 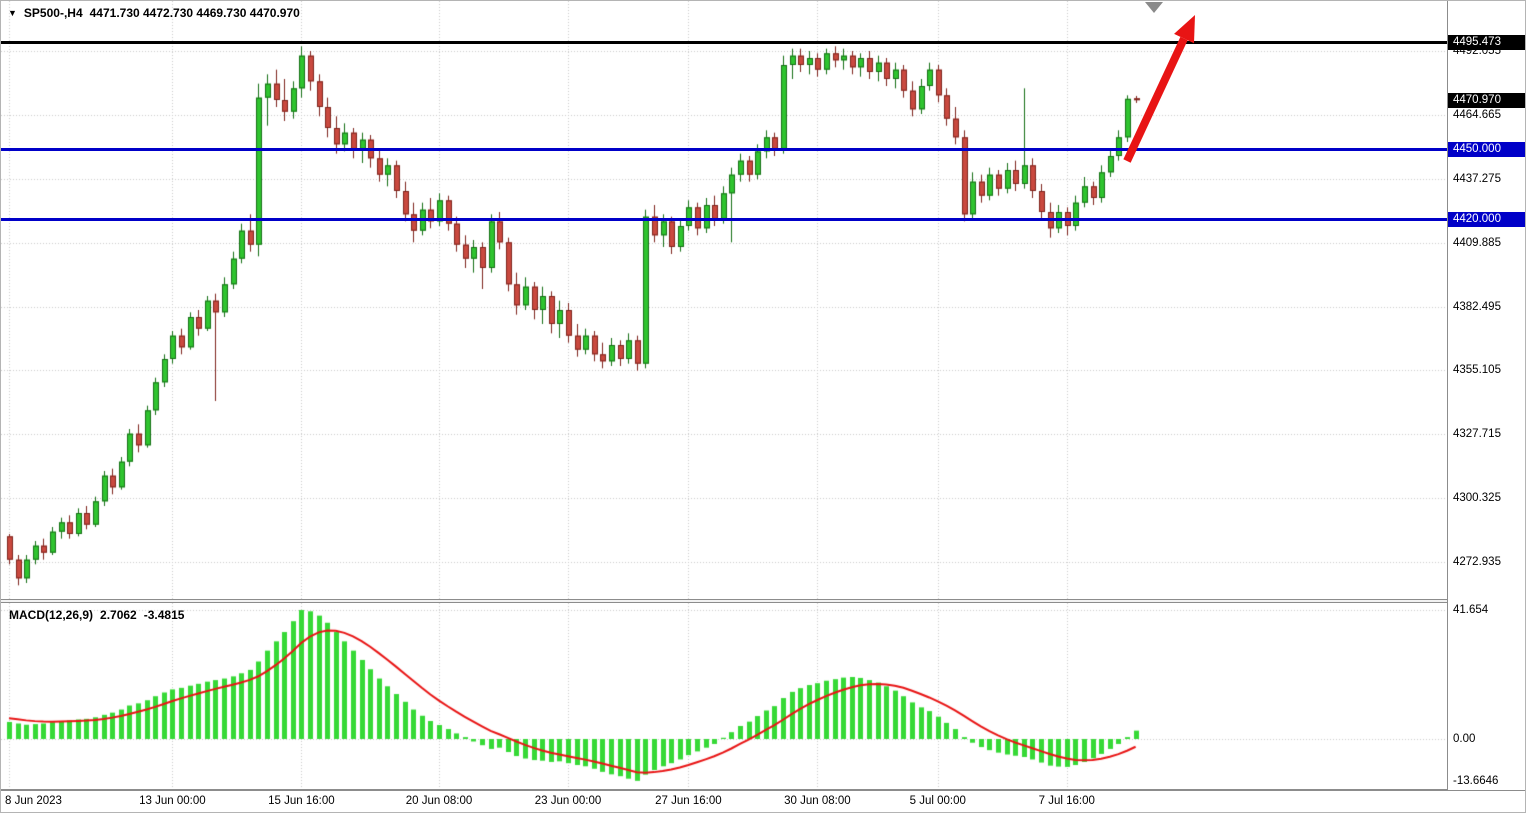 What do you see at coordinates (1066, 801) in the screenshot?
I see `time-axis-label: 7 Jul 16:00` at bounding box center [1066, 801].